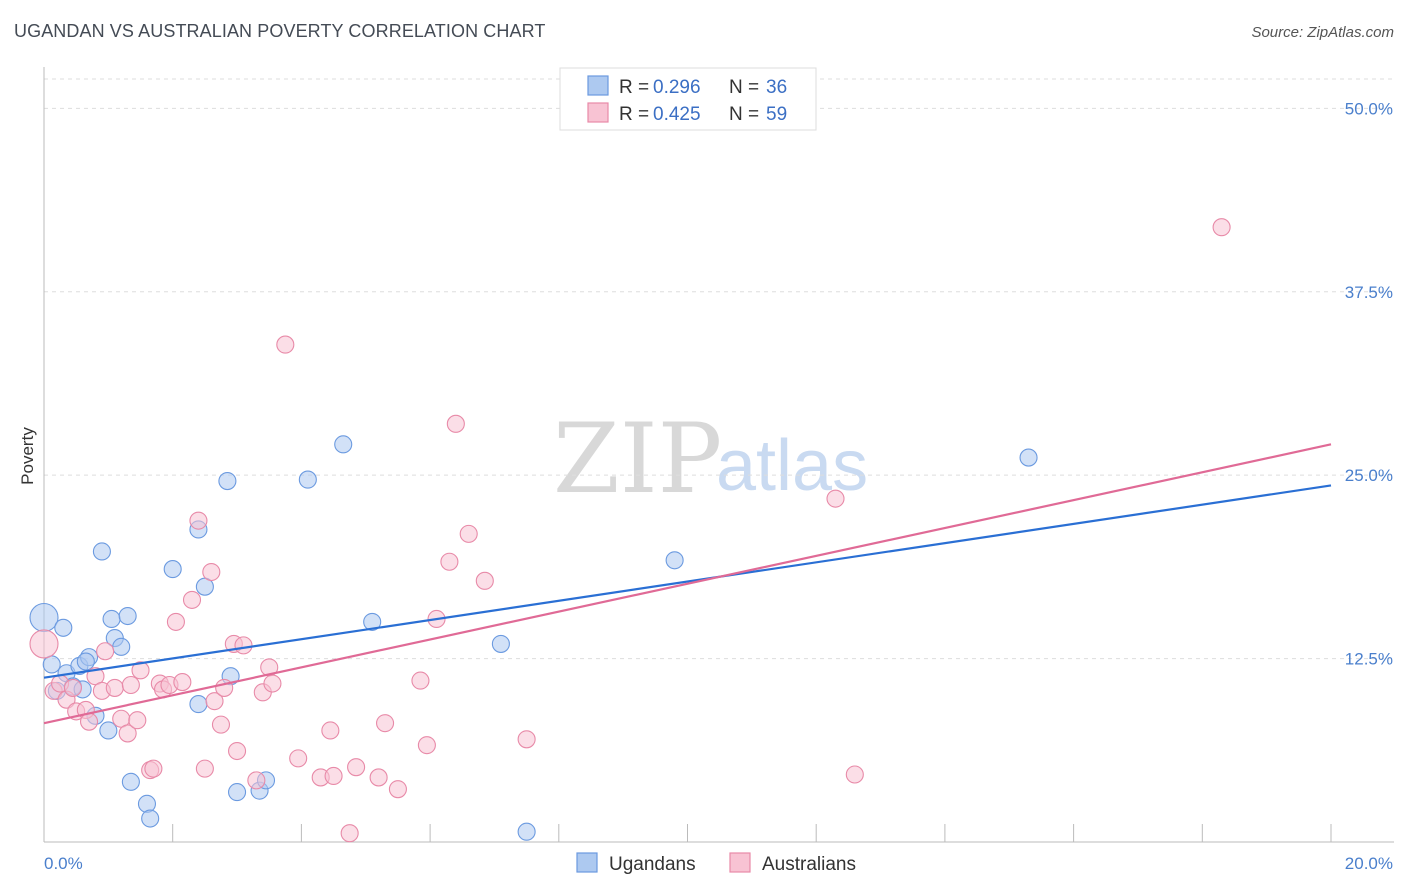  Describe the element at coordinates (1369, 383) in the screenshot. I see `y-tick-labels: 12.5% 25.0% 37.5% 50.0%` at that location.